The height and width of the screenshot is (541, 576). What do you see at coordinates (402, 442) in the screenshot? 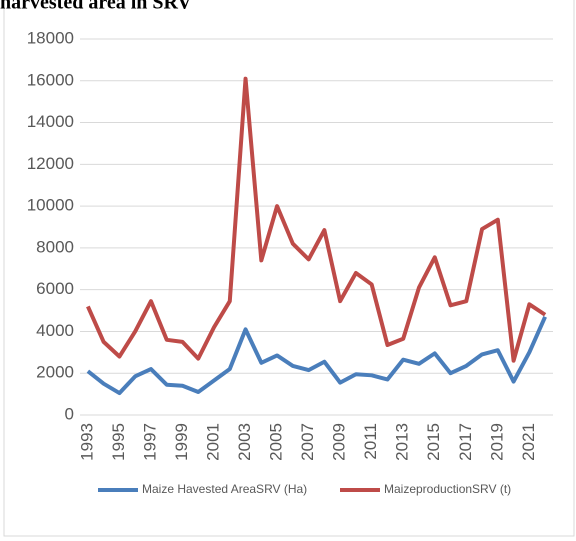
I see `x-tick-label: 2013` at bounding box center [402, 442].